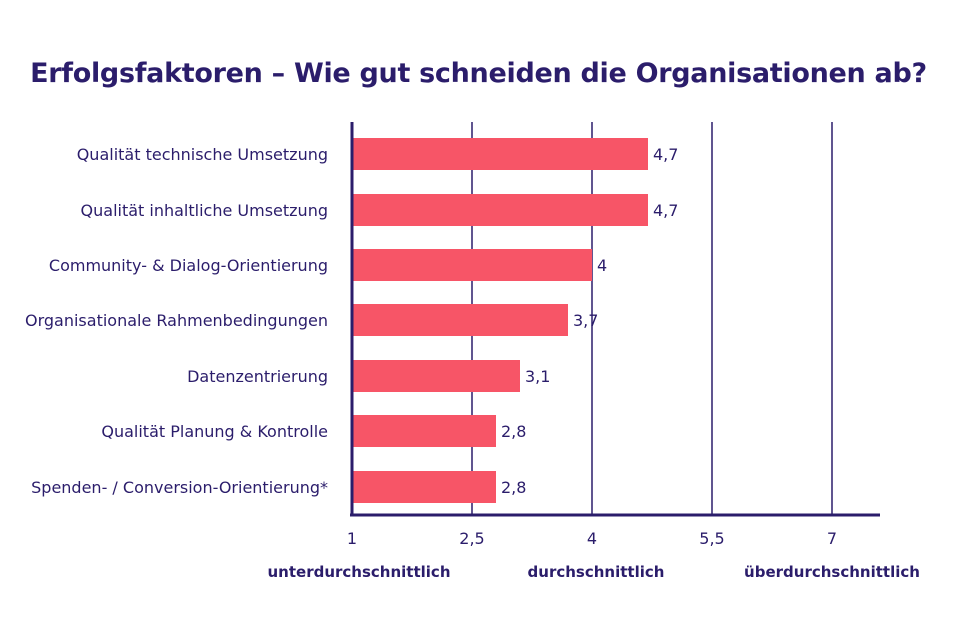 This screenshot has height=638, width=957. Describe the element at coordinates (214, 431) in the screenshot. I see `category-label: Qualität Planung & Kontrolle` at that location.